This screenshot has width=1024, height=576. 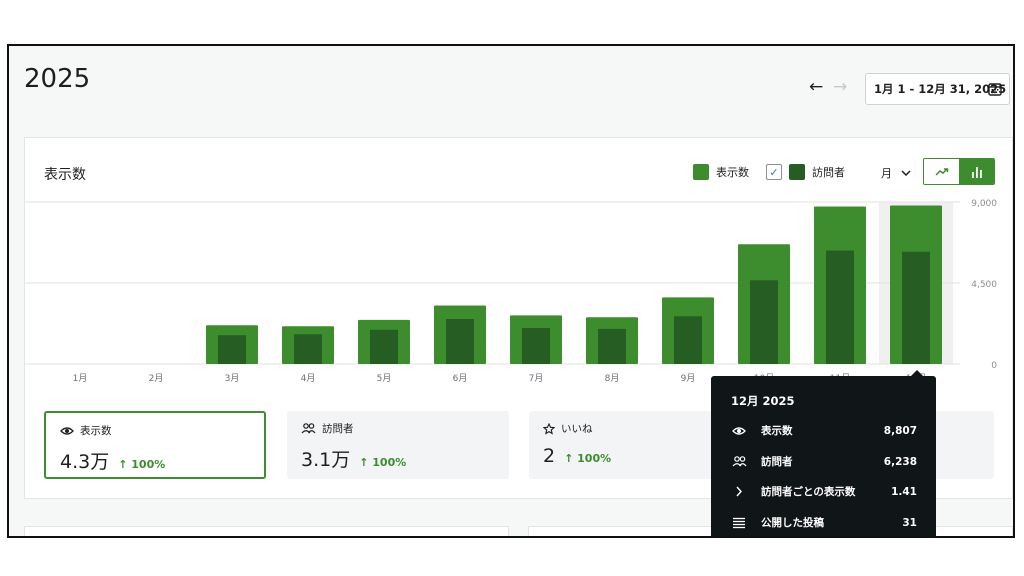 I want to click on chevron-right-icon, so click(x=739, y=491).